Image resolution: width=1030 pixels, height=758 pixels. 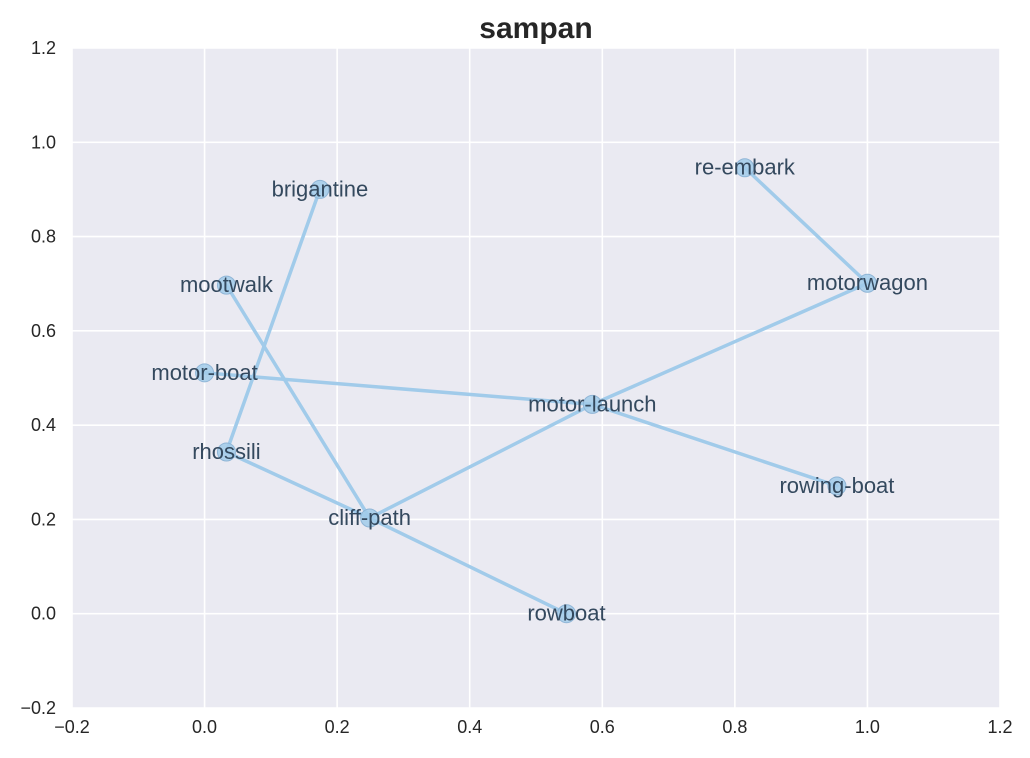 I want to click on y-tick-label: 0.8, so click(x=43, y=237).